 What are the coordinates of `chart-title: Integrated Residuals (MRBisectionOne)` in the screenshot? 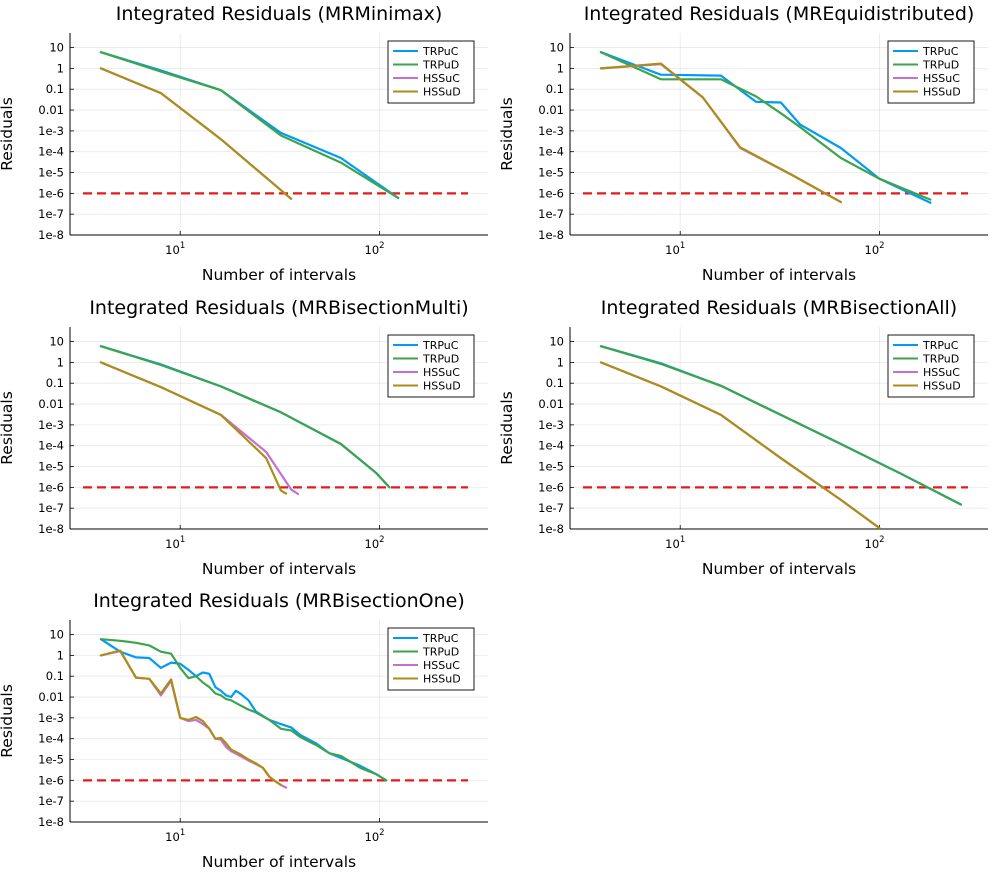 It's located at (279, 601).